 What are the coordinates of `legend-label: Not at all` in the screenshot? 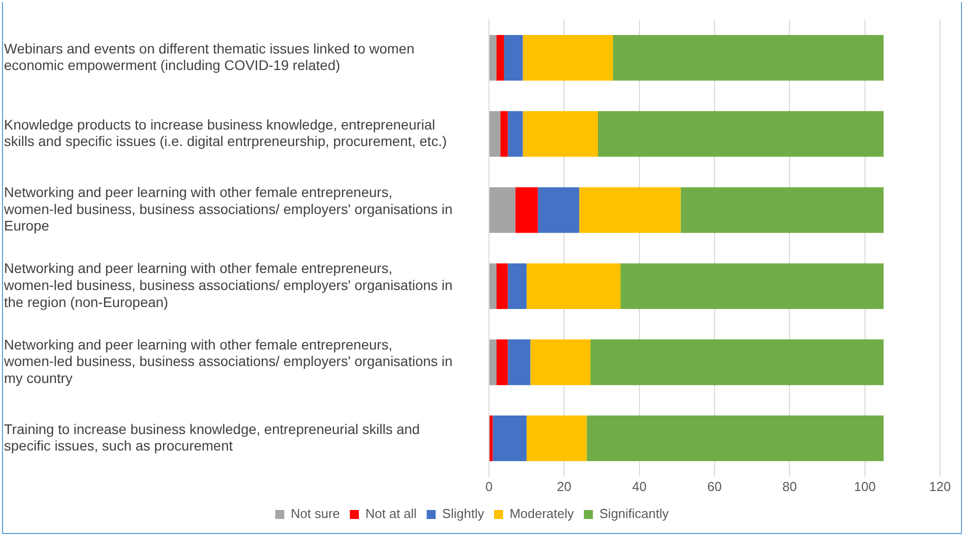 It's located at (391, 514).